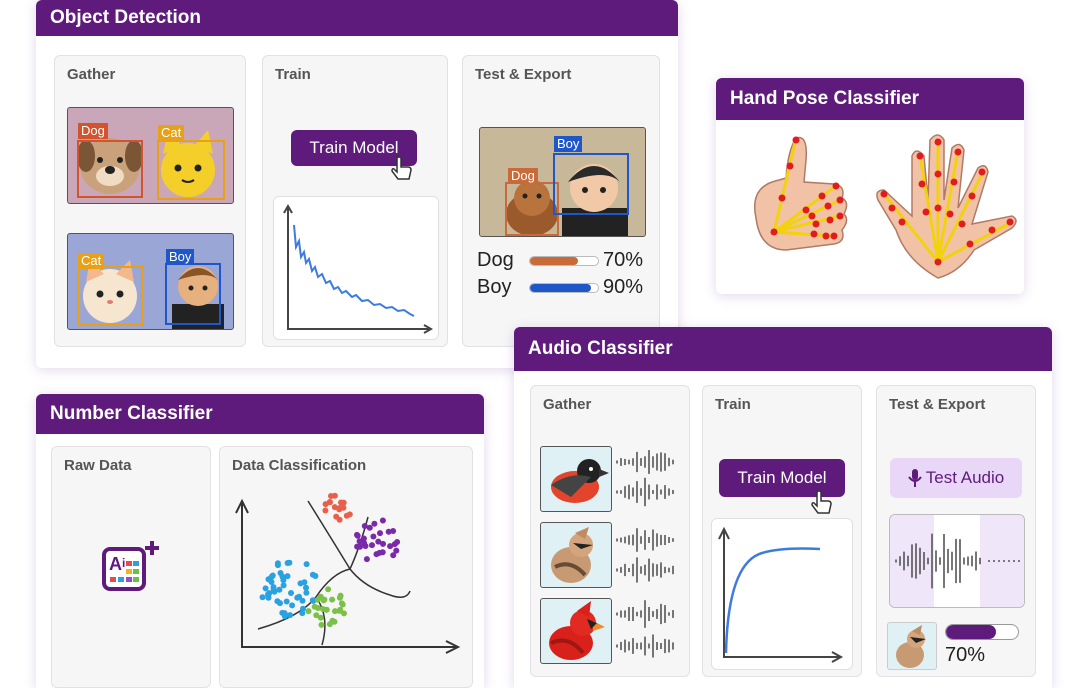 The width and height of the screenshot is (1086, 688). I want to click on test-confidence-fill, so click(971, 632).